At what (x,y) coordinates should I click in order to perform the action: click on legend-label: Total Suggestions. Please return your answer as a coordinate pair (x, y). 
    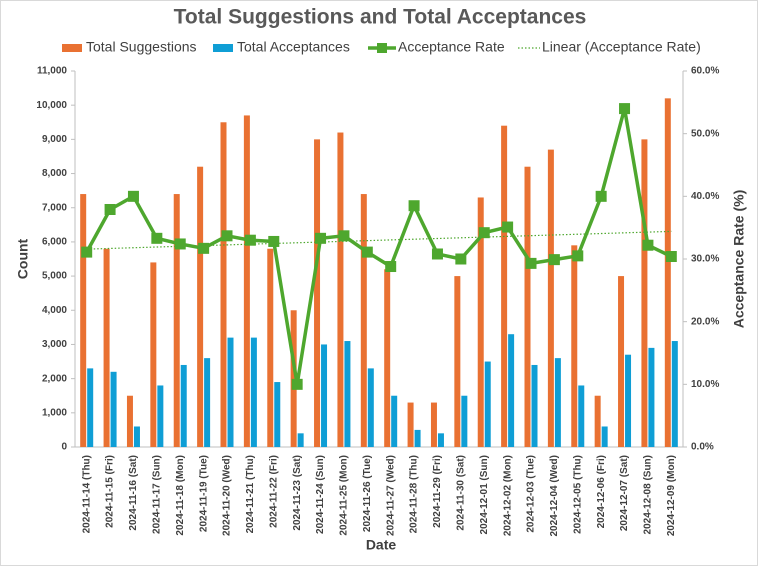
    Looking at the image, I should click on (141, 47).